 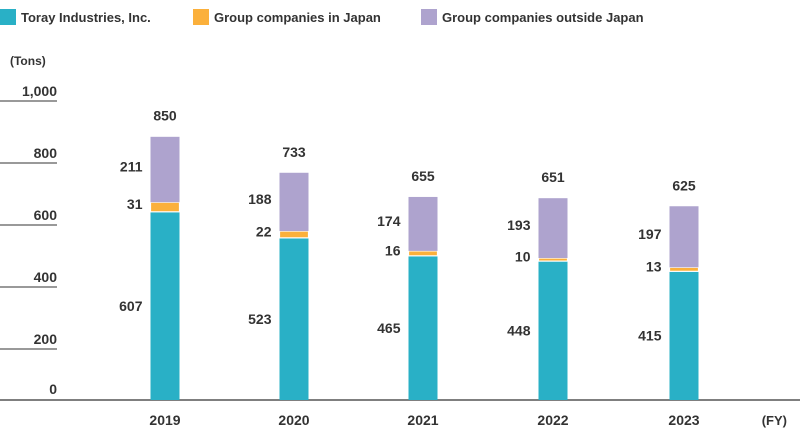 What do you see at coordinates (46, 153) in the screenshot?
I see `y-tick-label: 800` at bounding box center [46, 153].